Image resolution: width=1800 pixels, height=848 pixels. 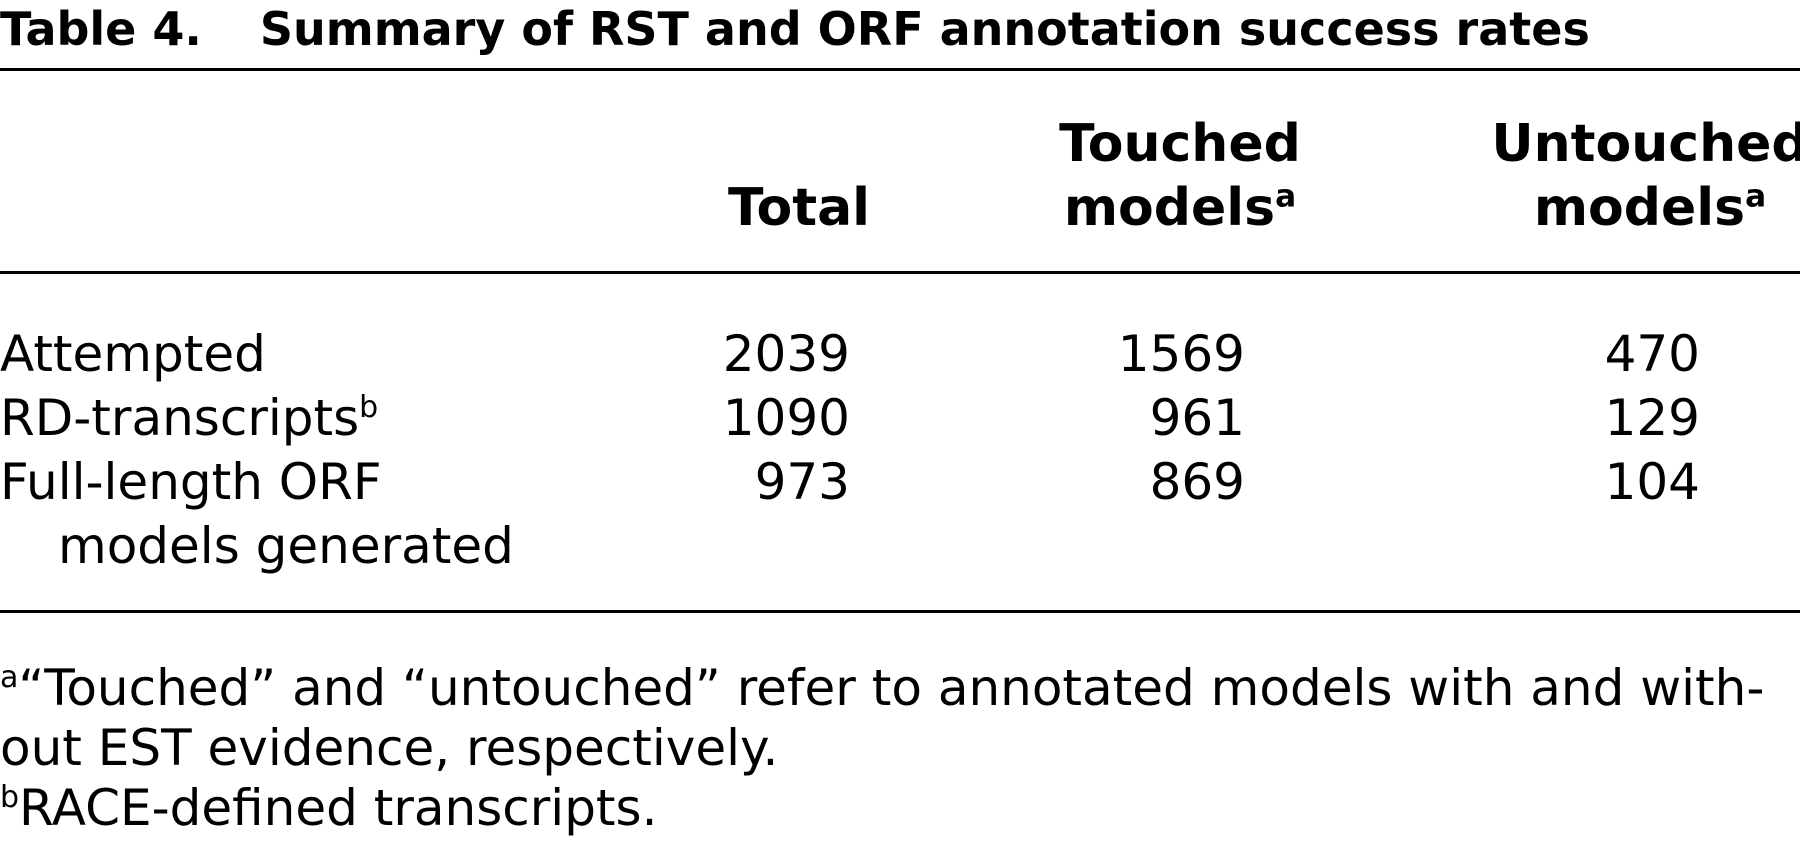 I want to click on footnote-a-marker: a, so click(x=9, y=677).